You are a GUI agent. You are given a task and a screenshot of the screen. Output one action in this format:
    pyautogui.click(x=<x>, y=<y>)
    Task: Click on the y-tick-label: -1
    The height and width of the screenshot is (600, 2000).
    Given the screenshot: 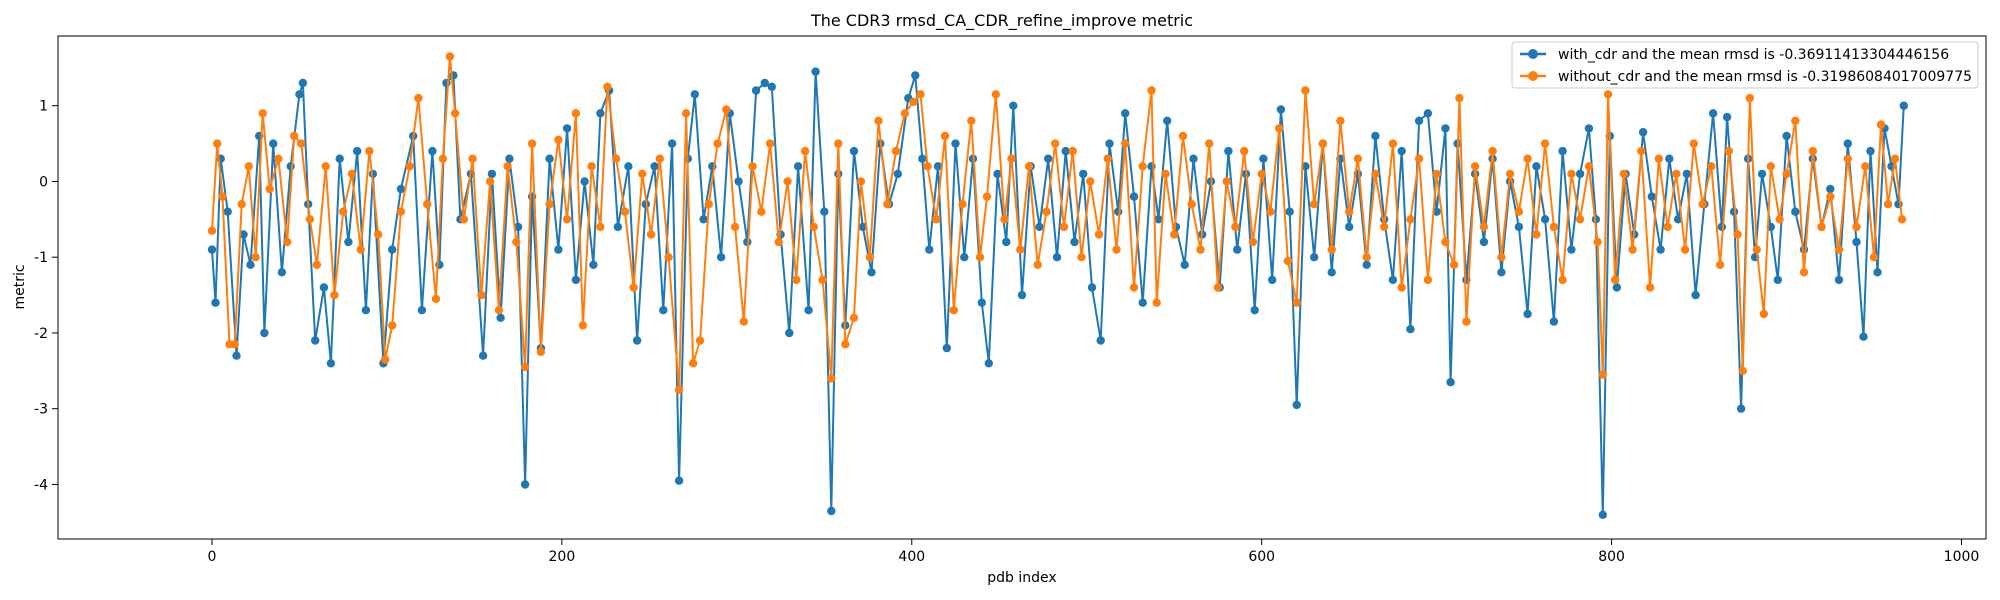 What is the action you would take?
    pyautogui.click(x=41, y=258)
    